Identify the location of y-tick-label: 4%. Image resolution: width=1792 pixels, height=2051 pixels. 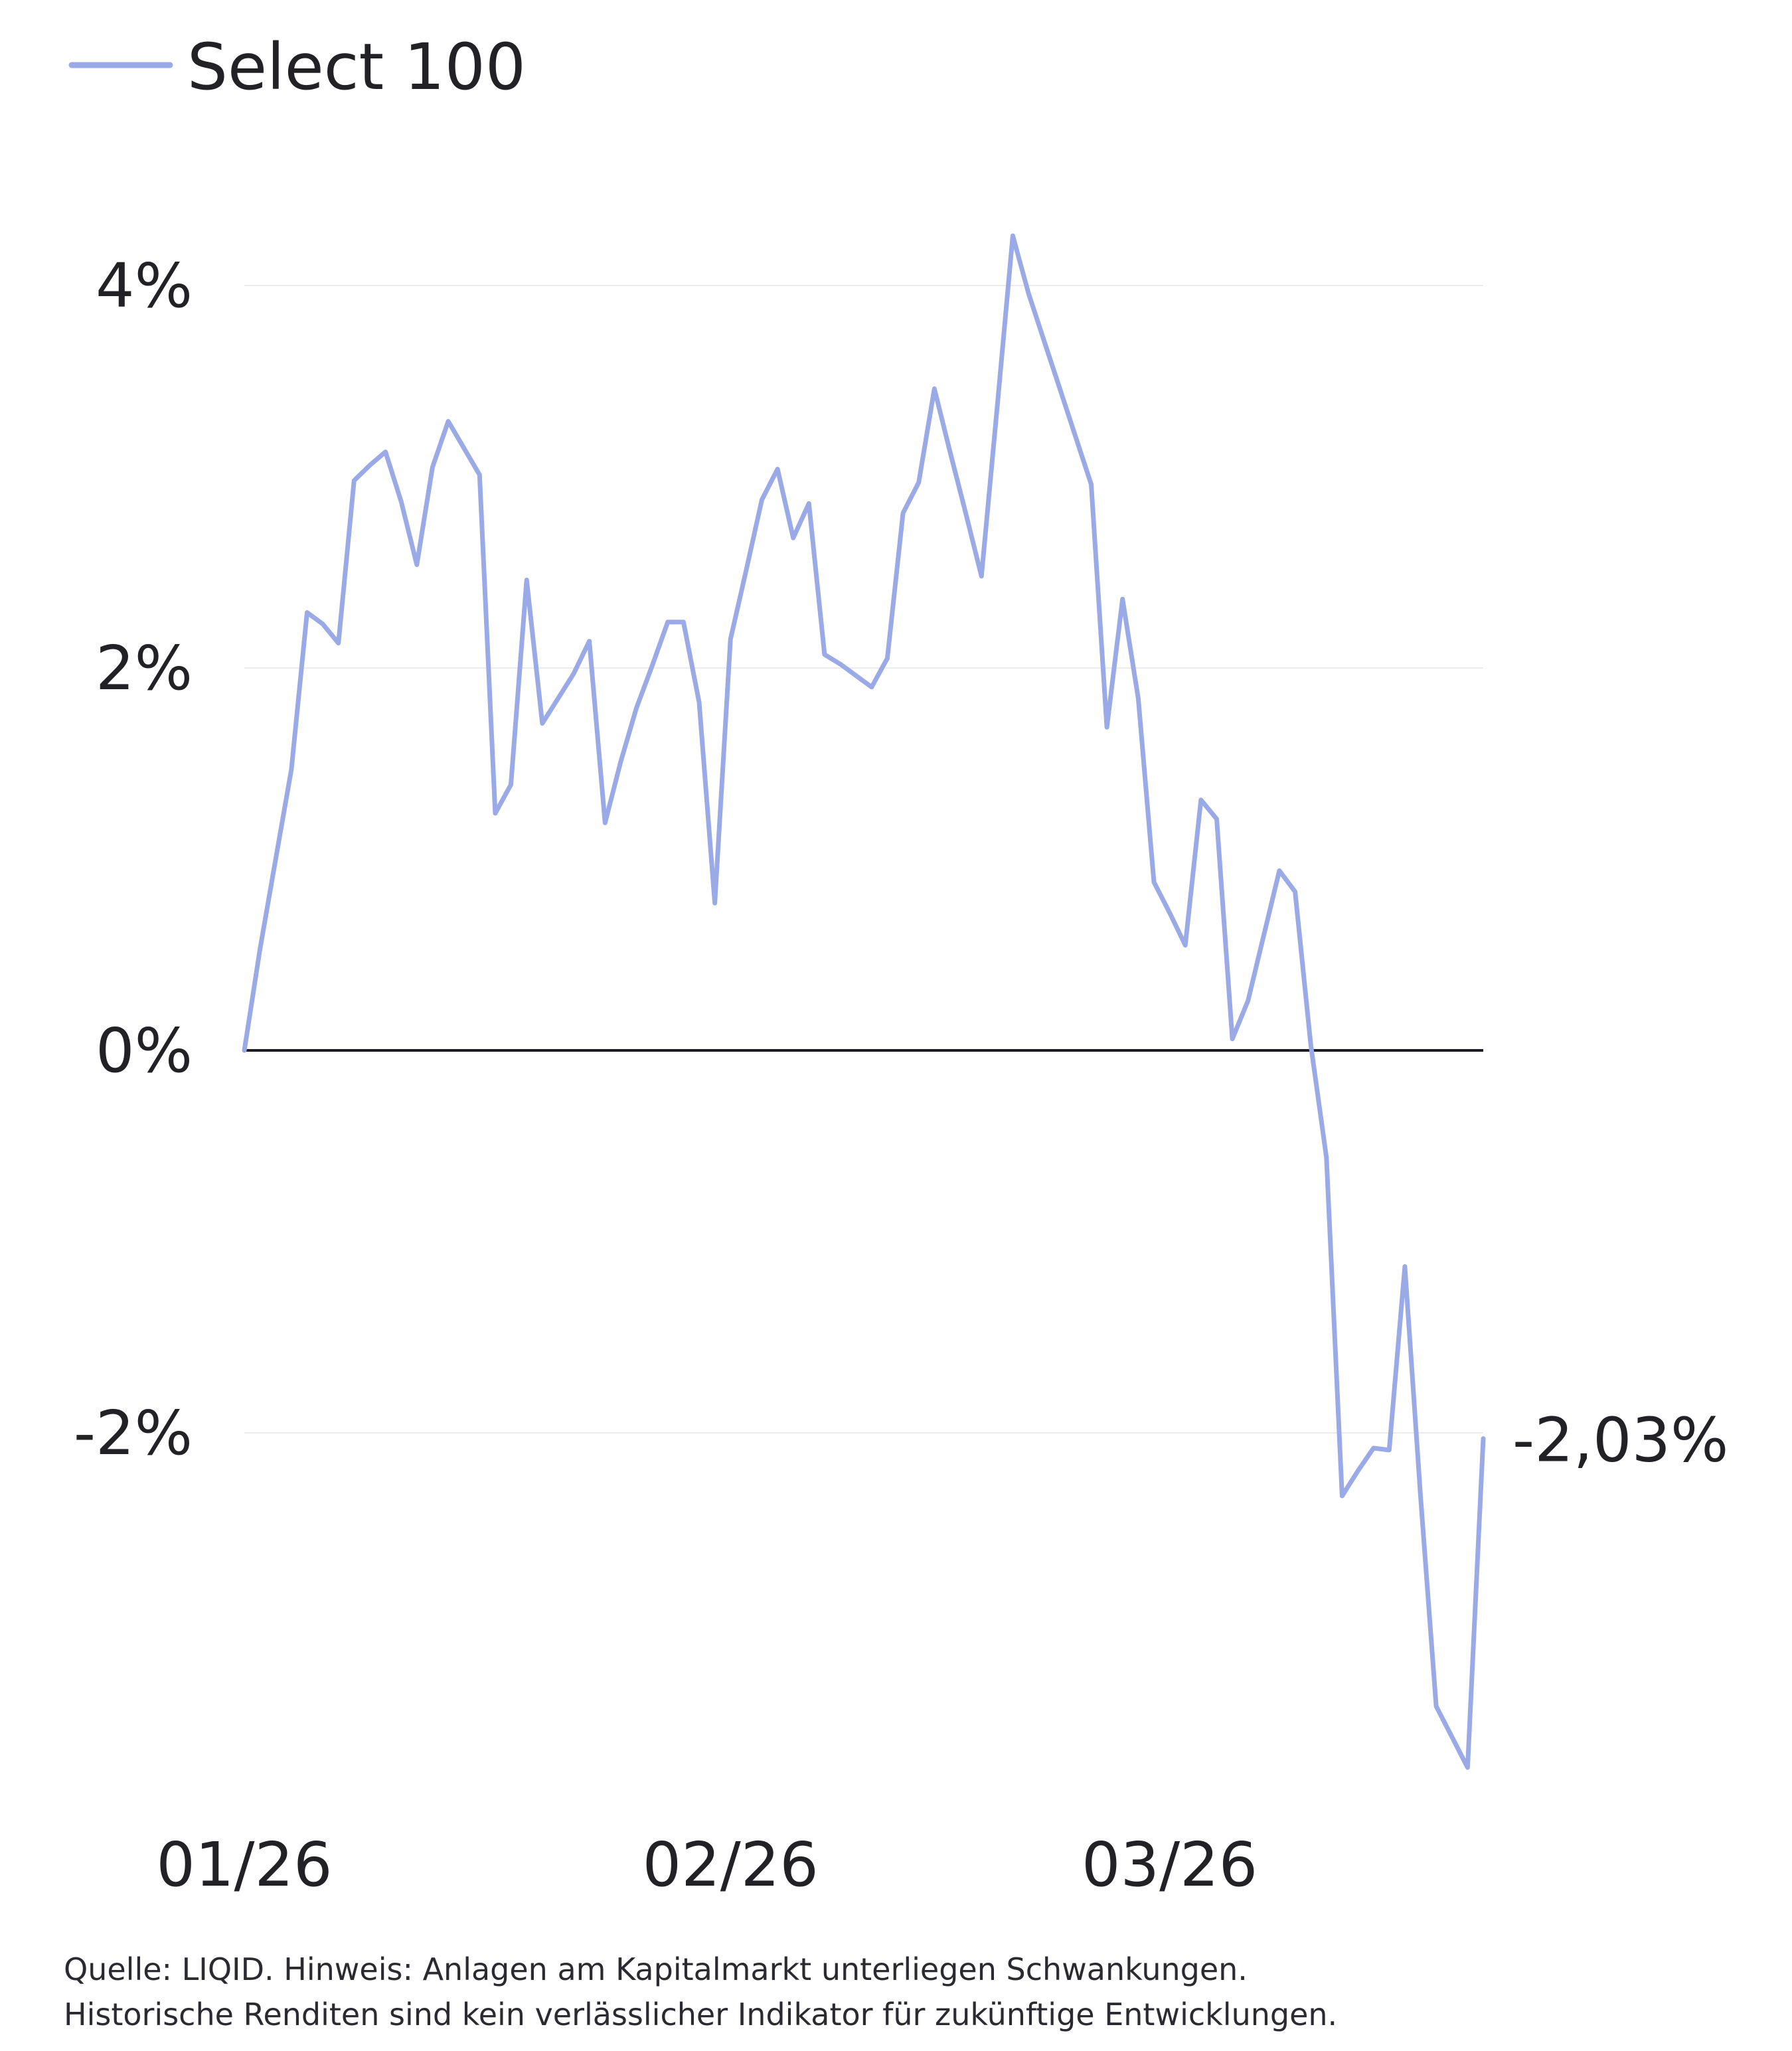
(144, 285).